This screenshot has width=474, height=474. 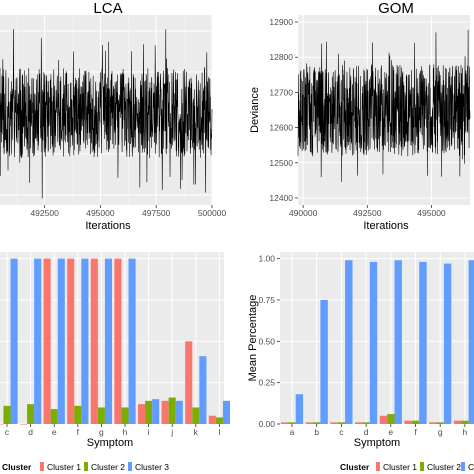 What do you see at coordinates (212, 213) in the screenshot?
I see `lca-x-tick-label: 500000` at bounding box center [212, 213].